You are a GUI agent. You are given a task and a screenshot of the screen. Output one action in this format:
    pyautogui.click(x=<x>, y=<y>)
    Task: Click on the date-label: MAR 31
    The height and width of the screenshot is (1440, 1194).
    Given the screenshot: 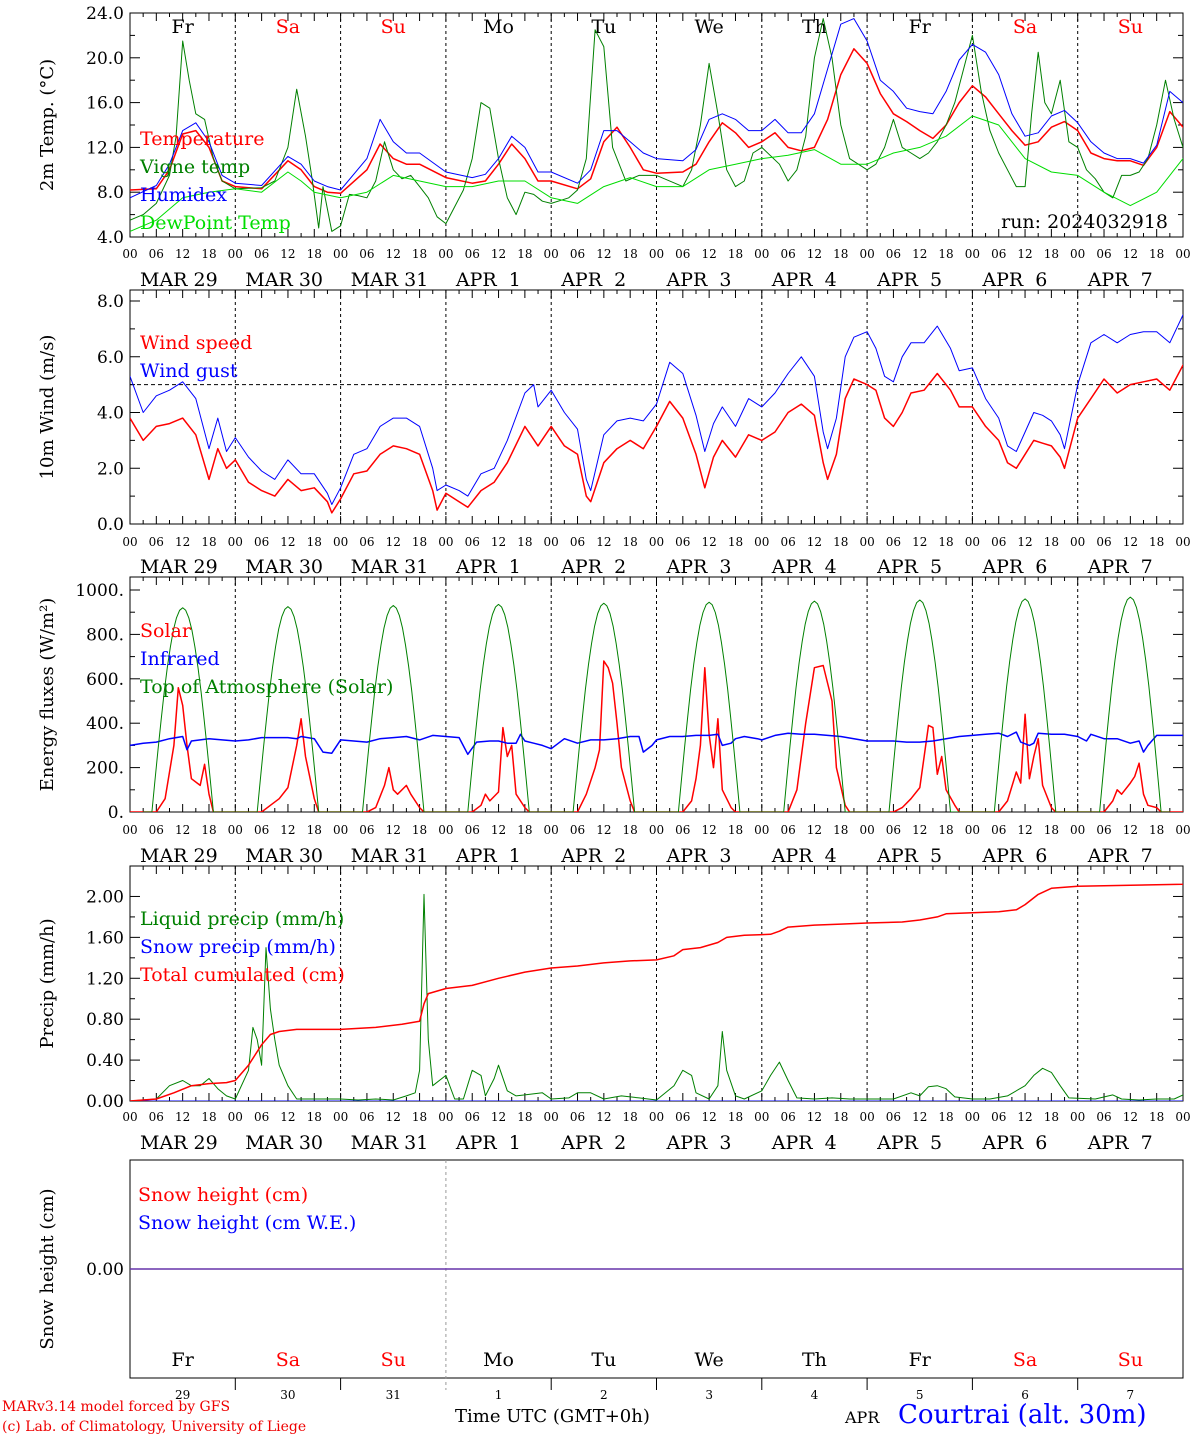 What is the action you would take?
    pyautogui.click(x=390, y=567)
    